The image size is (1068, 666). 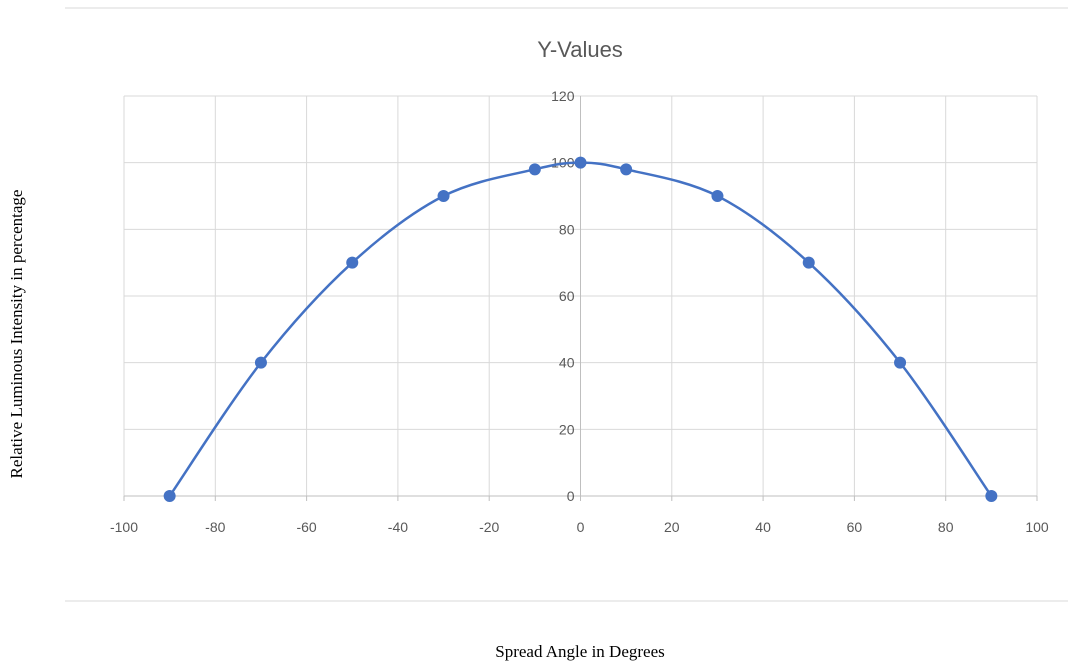 I want to click on x-tick-label: 80, so click(x=946, y=527).